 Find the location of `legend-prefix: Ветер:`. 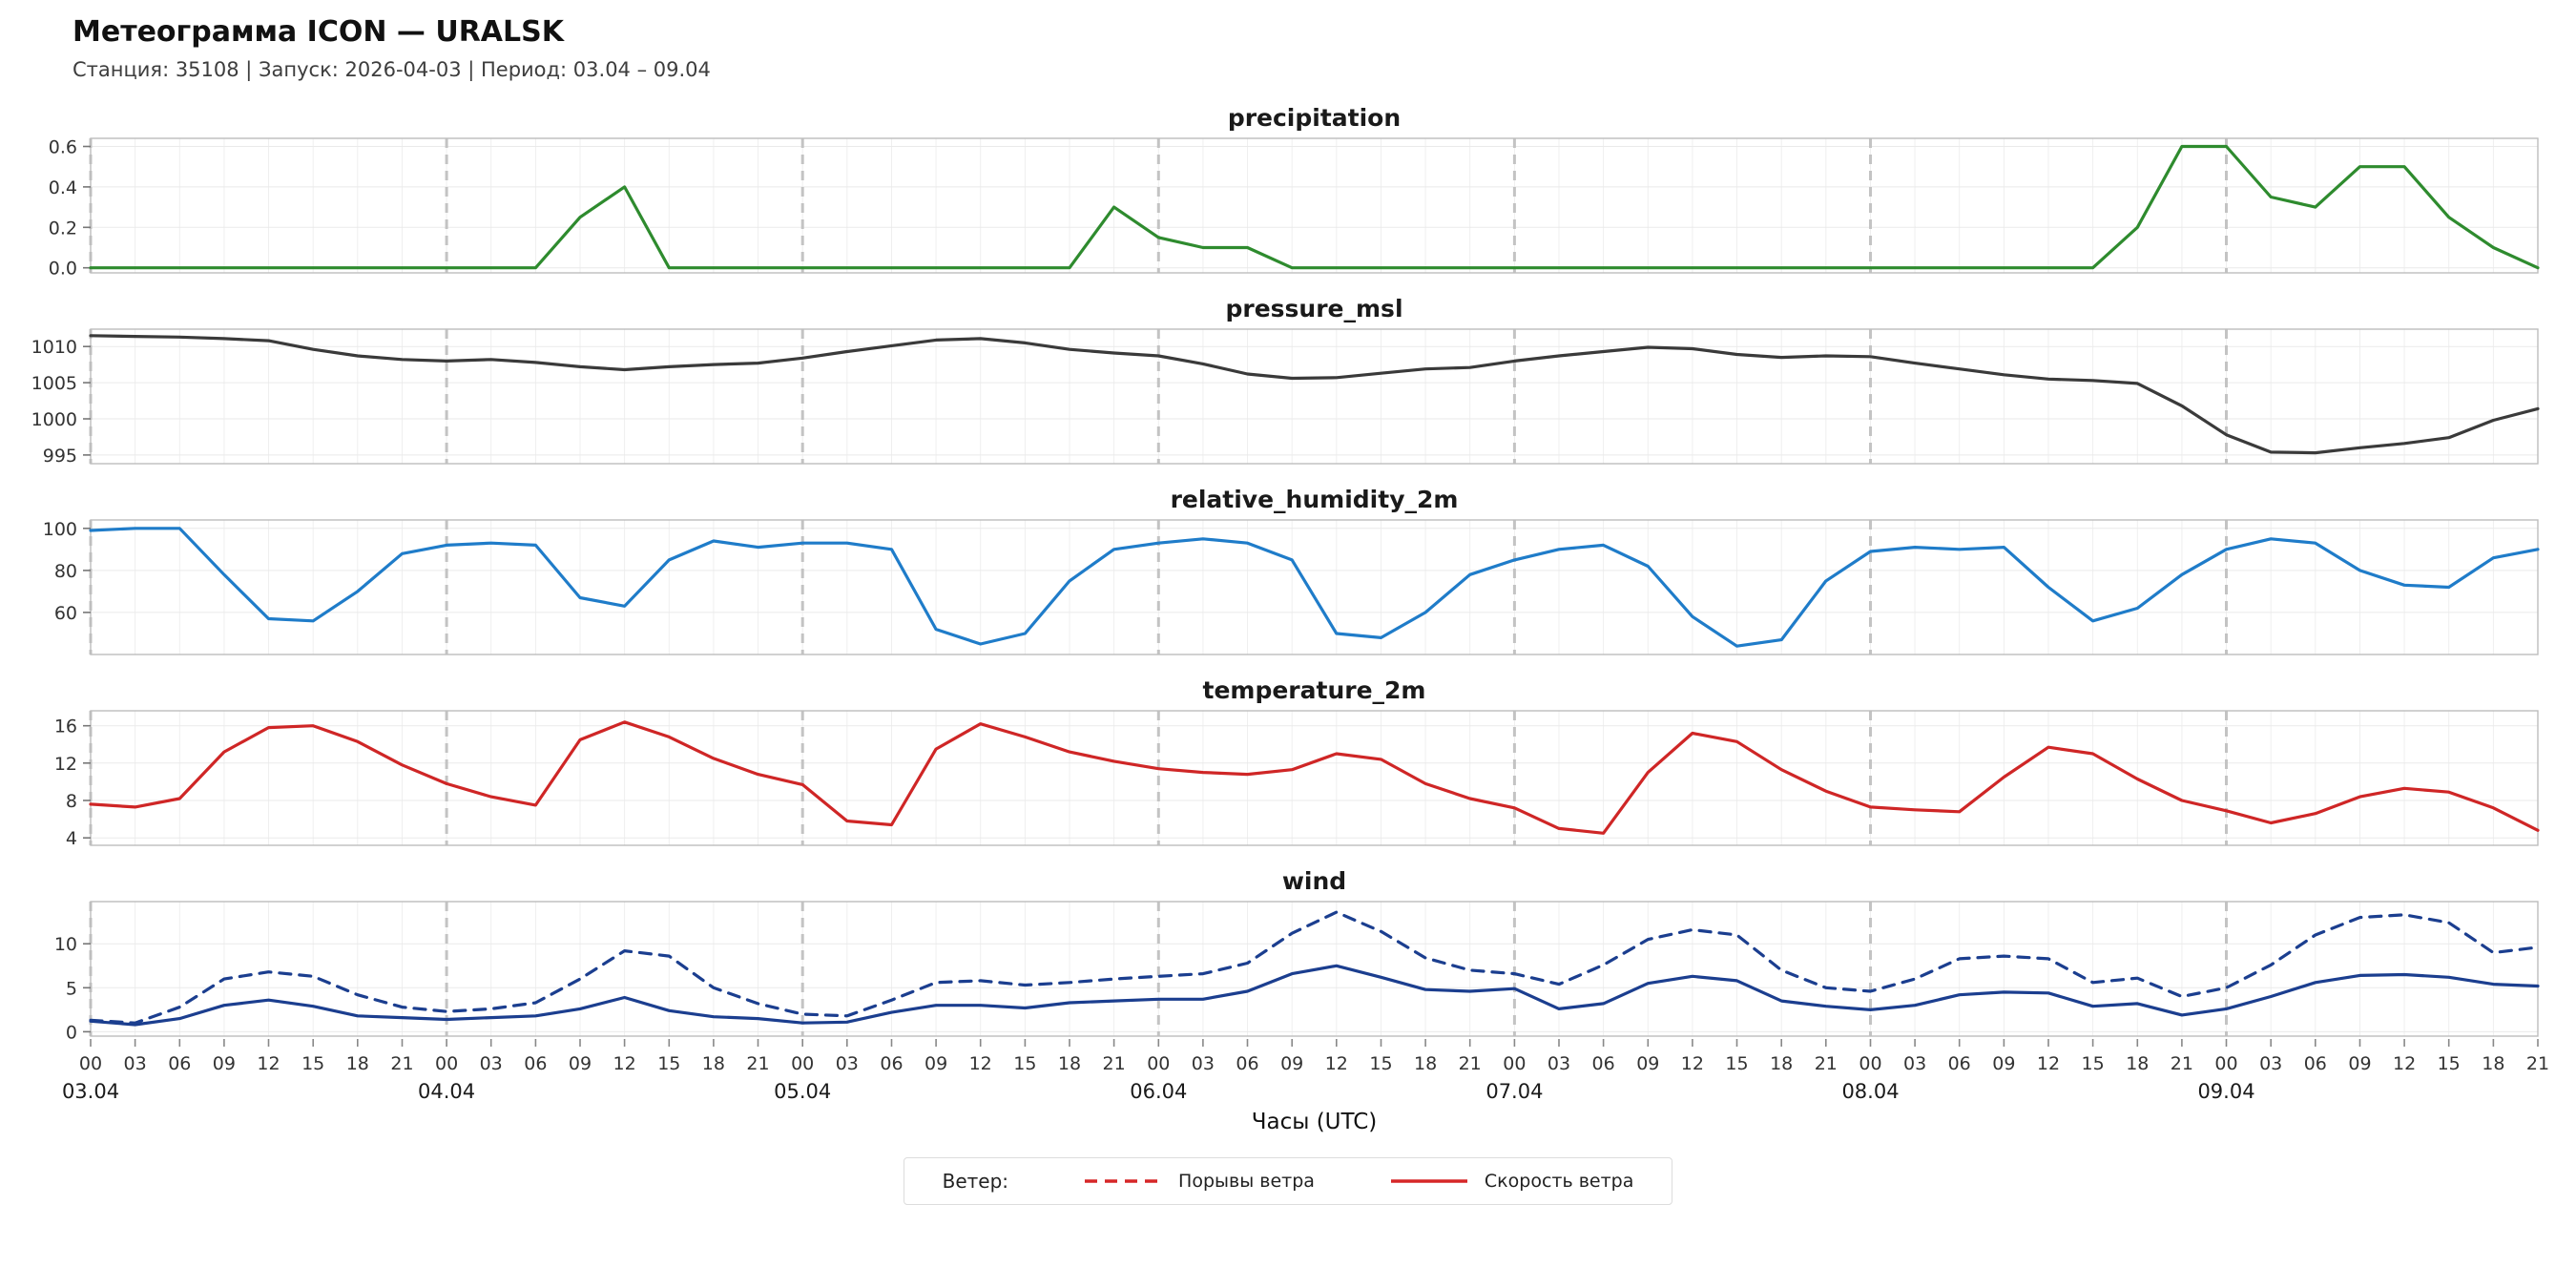

legend-prefix: Ветер: is located at coordinates (975, 1181).